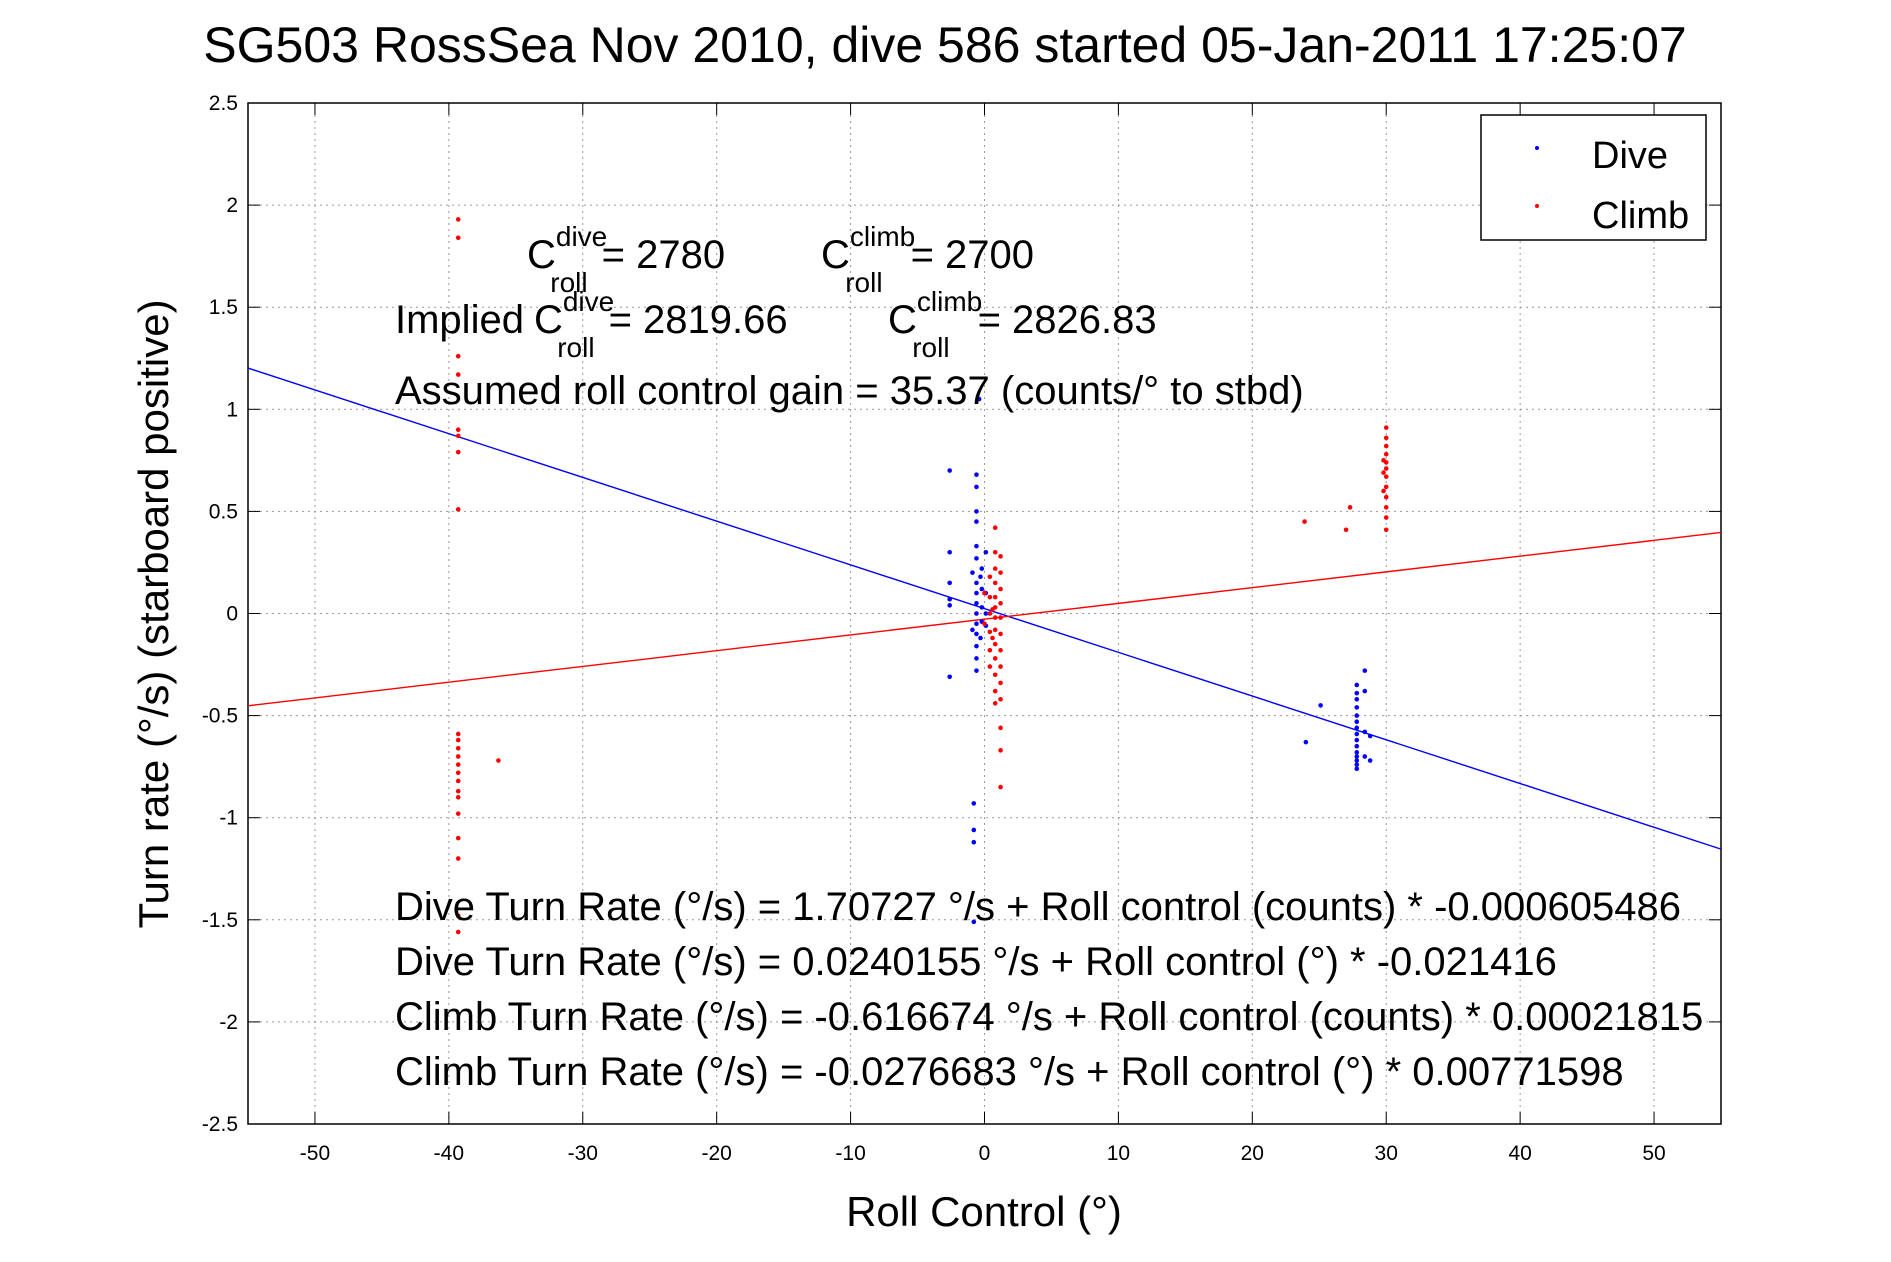 The height and width of the screenshot is (1262, 1891). Describe the element at coordinates (583, 1153) in the screenshot. I see `x-tick-label: -30` at that location.